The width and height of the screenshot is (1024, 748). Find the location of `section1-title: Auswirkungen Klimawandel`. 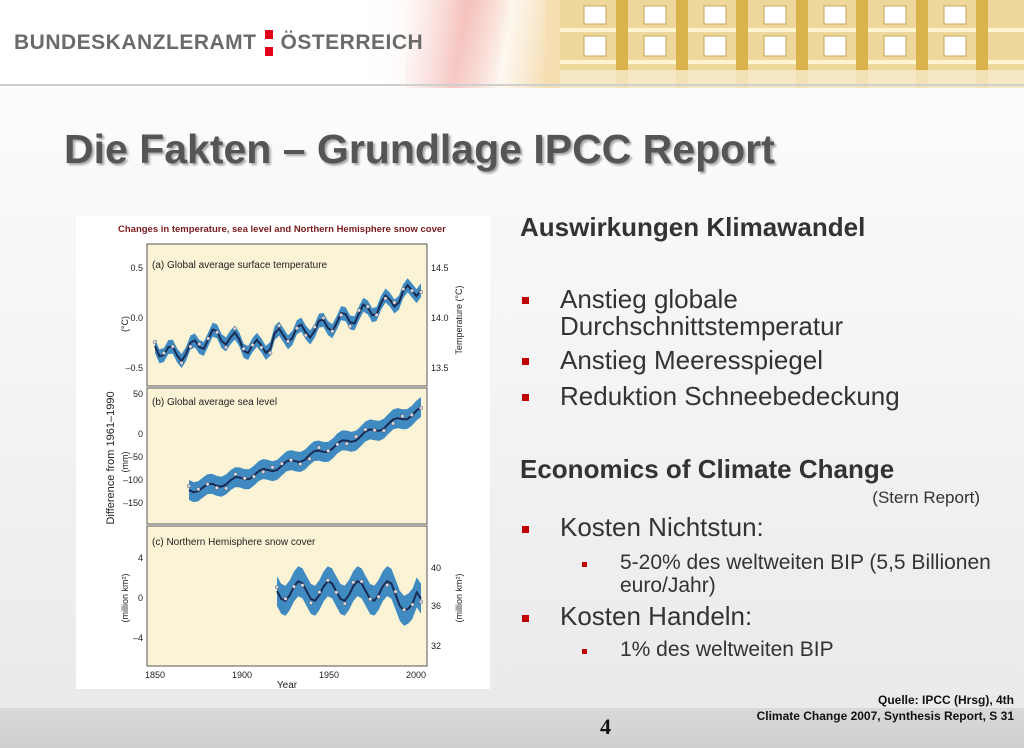

section1-title: Auswirkungen Klimawandel is located at coordinates (693, 227).